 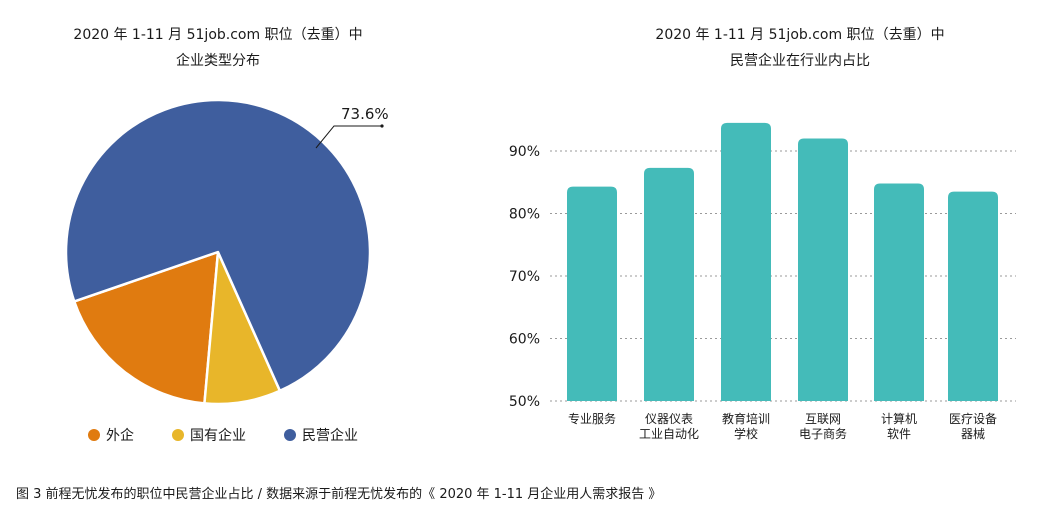 What do you see at coordinates (120, 436) in the screenshot?
I see `legend-label-foreign: 外企` at bounding box center [120, 436].